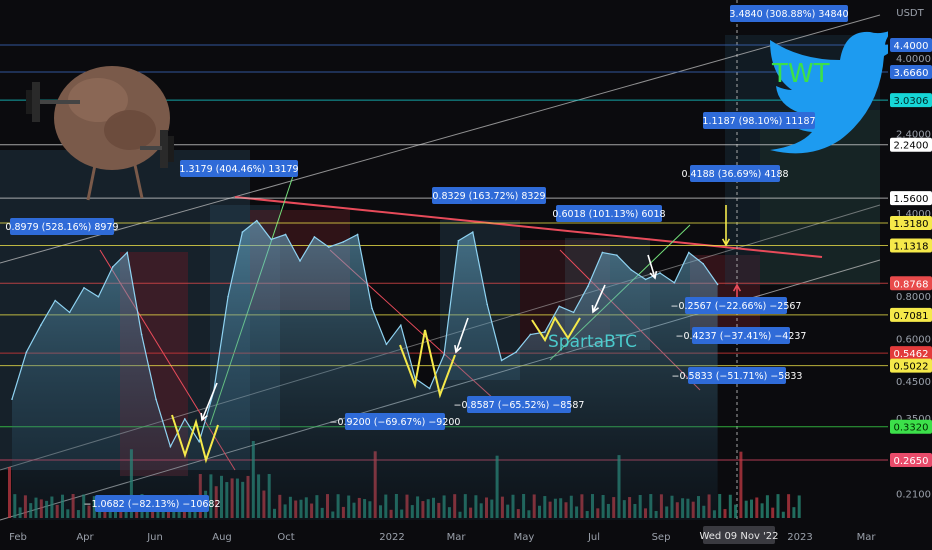 Image resolution: width=932 pixels, height=550 pixels. What do you see at coordinates (661, 537) in the screenshot?
I see `x-tick-label: Sep` at bounding box center [661, 537].